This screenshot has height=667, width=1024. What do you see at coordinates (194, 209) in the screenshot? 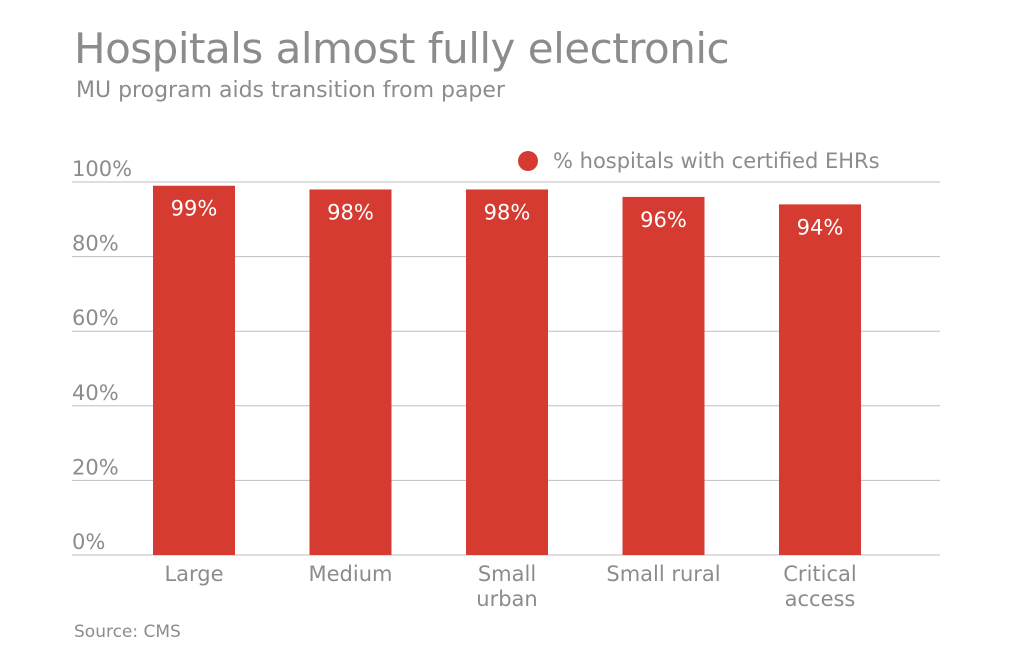
I see `bar-value-label: 99%` at bounding box center [194, 209].